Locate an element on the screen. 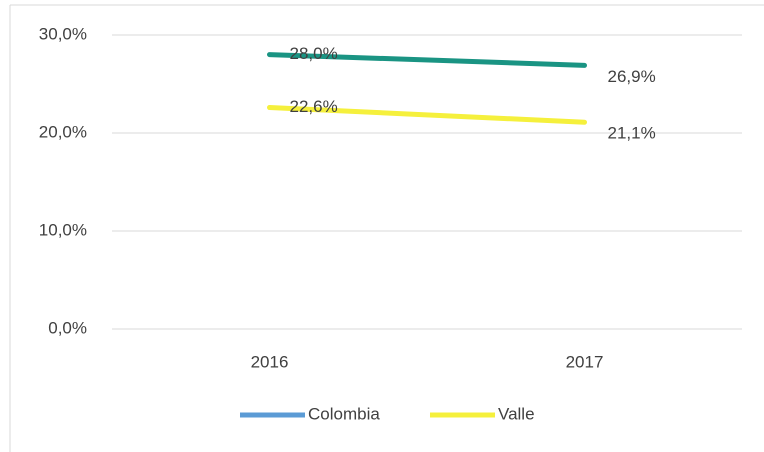 This screenshot has height=452, width=764. y-tick-label: 0,0% is located at coordinates (67, 327).